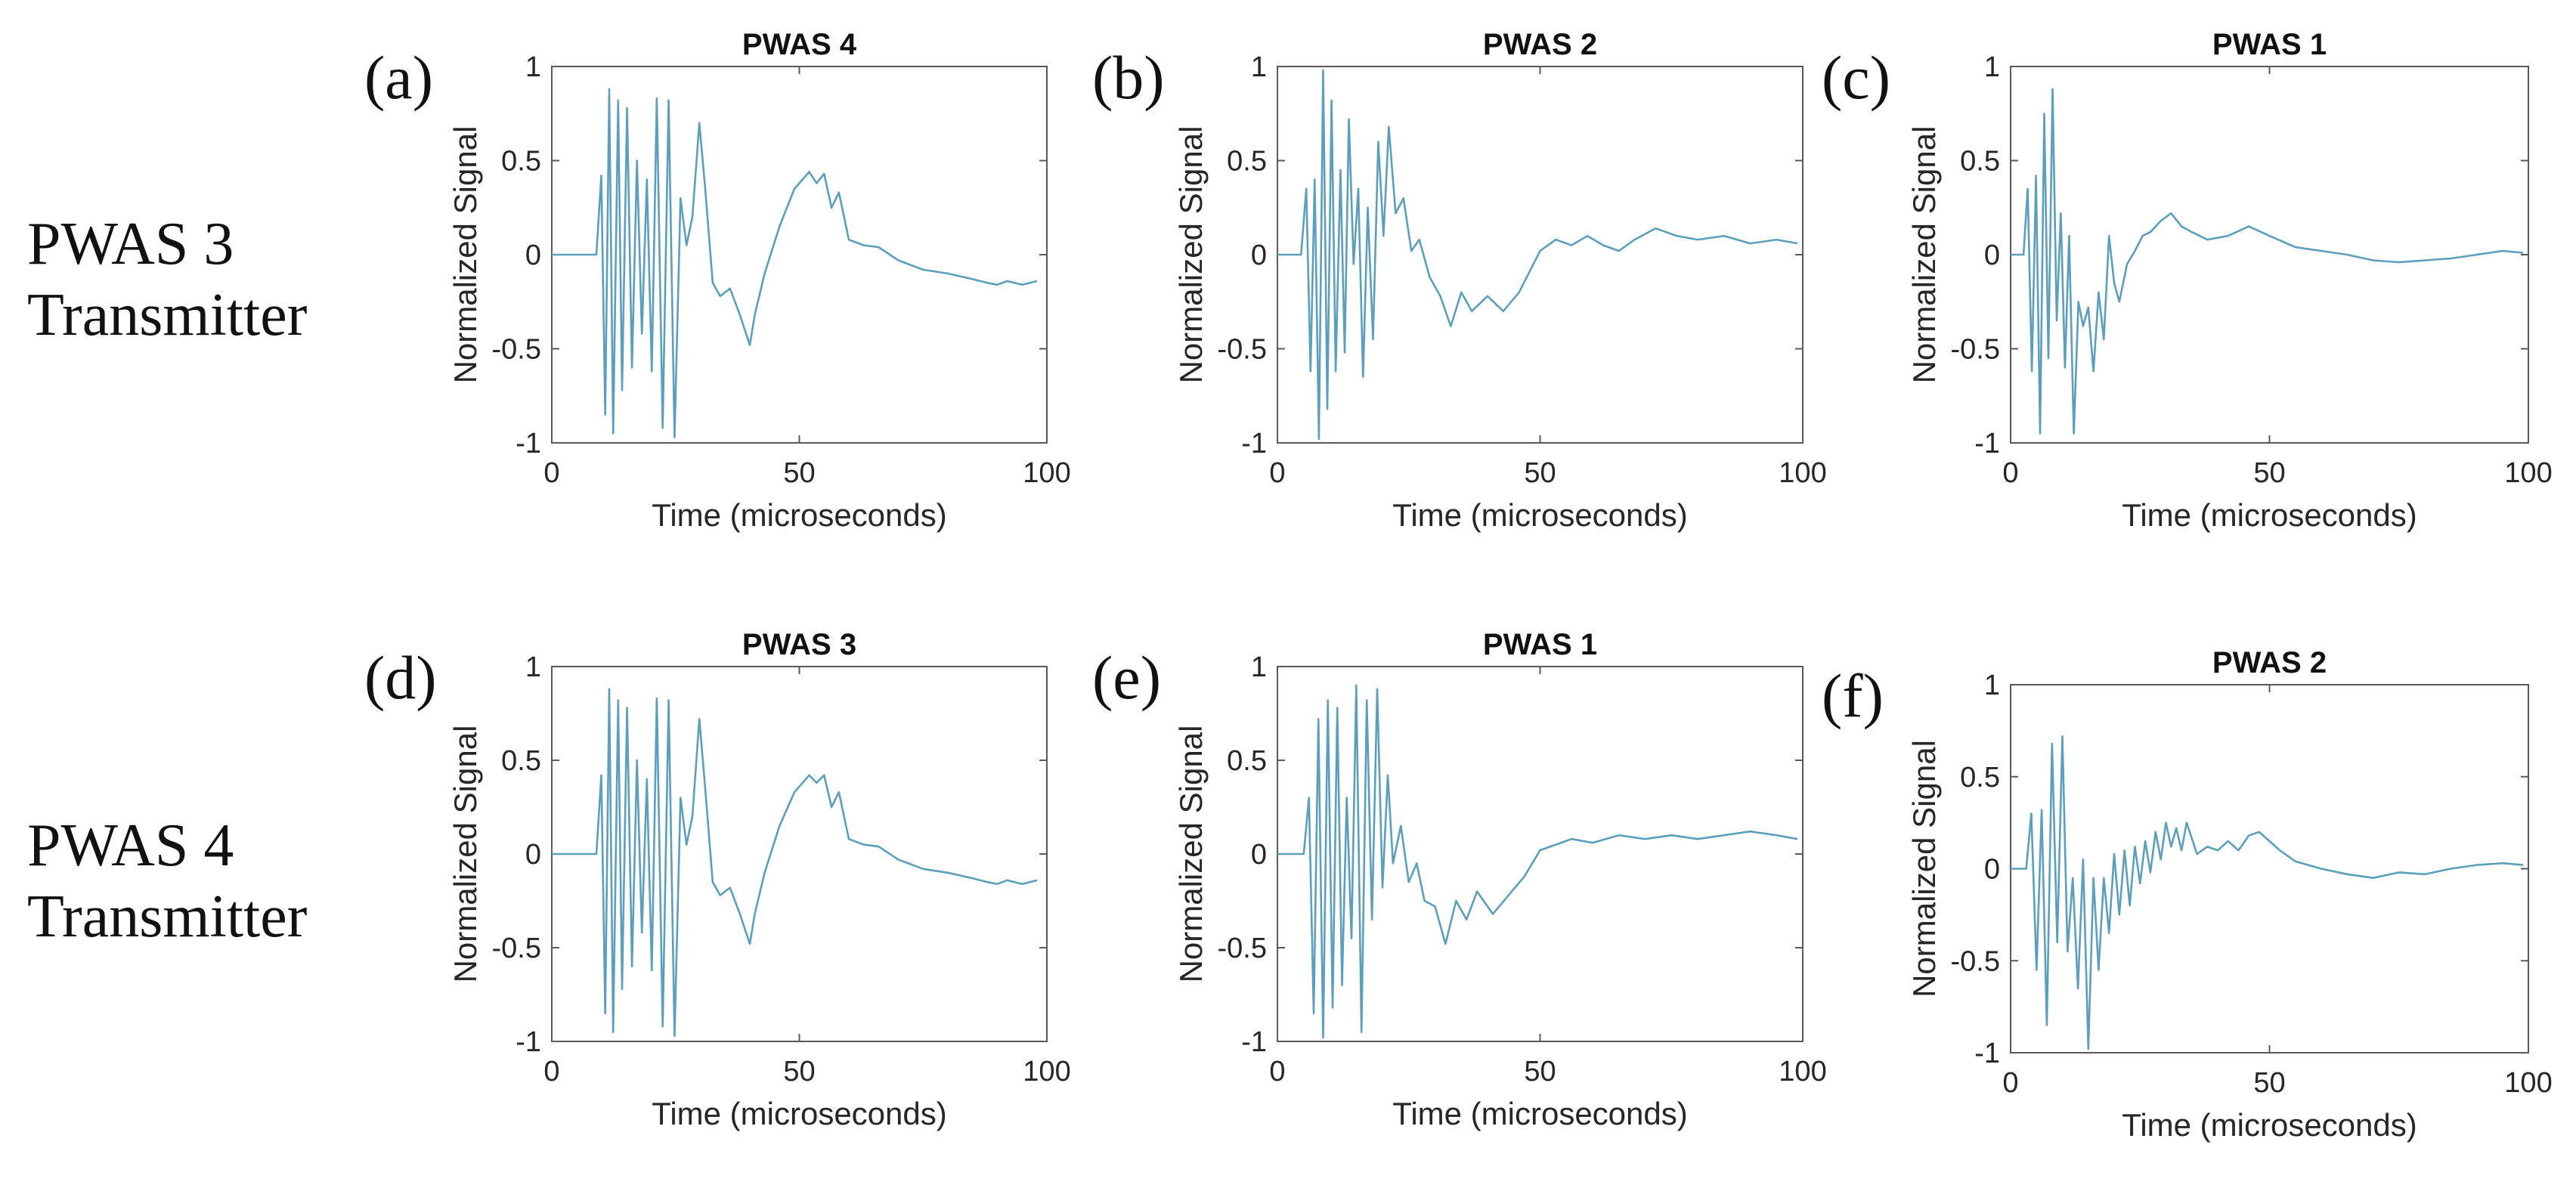  Describe the element at coordinates (1128, 77) in the screenshot. I see `panel-letter: (b)` at that location.